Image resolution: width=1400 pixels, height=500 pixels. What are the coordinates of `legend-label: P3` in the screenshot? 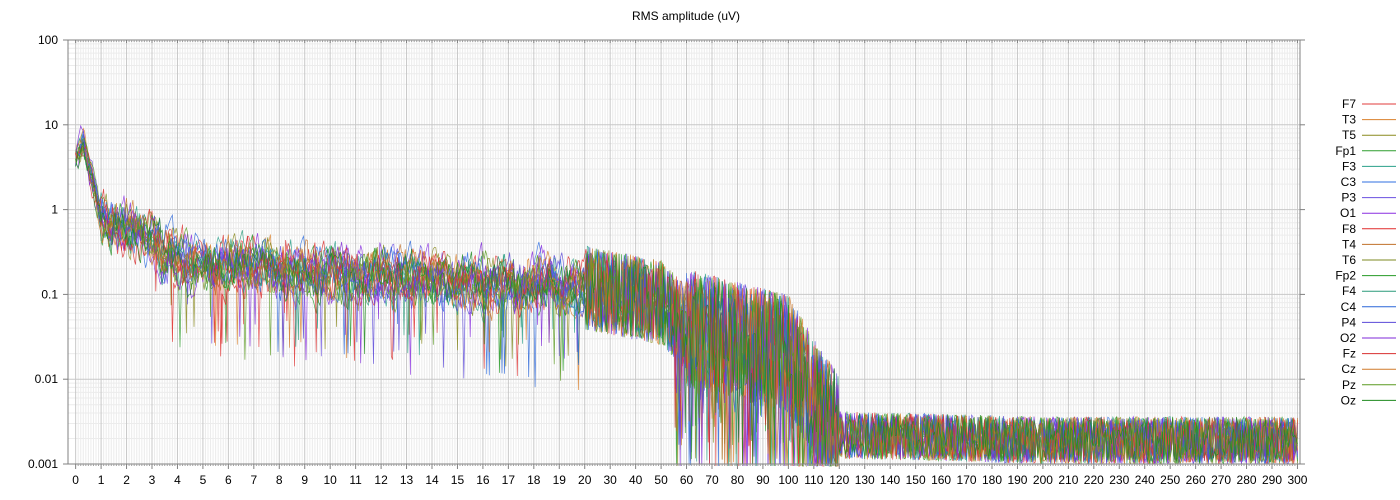 It's located at (1348, 198).